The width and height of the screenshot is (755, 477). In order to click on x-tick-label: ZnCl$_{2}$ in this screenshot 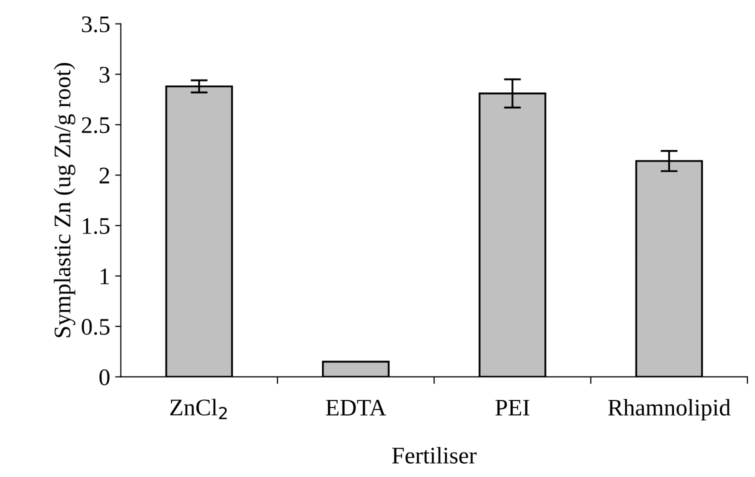, I will do `click(198, 409)`.